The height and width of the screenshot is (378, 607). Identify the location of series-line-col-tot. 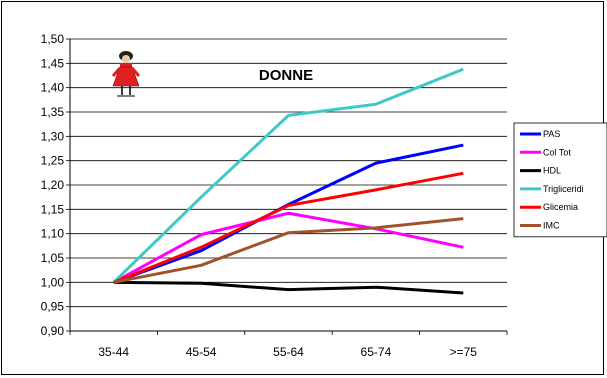
(288, 247).